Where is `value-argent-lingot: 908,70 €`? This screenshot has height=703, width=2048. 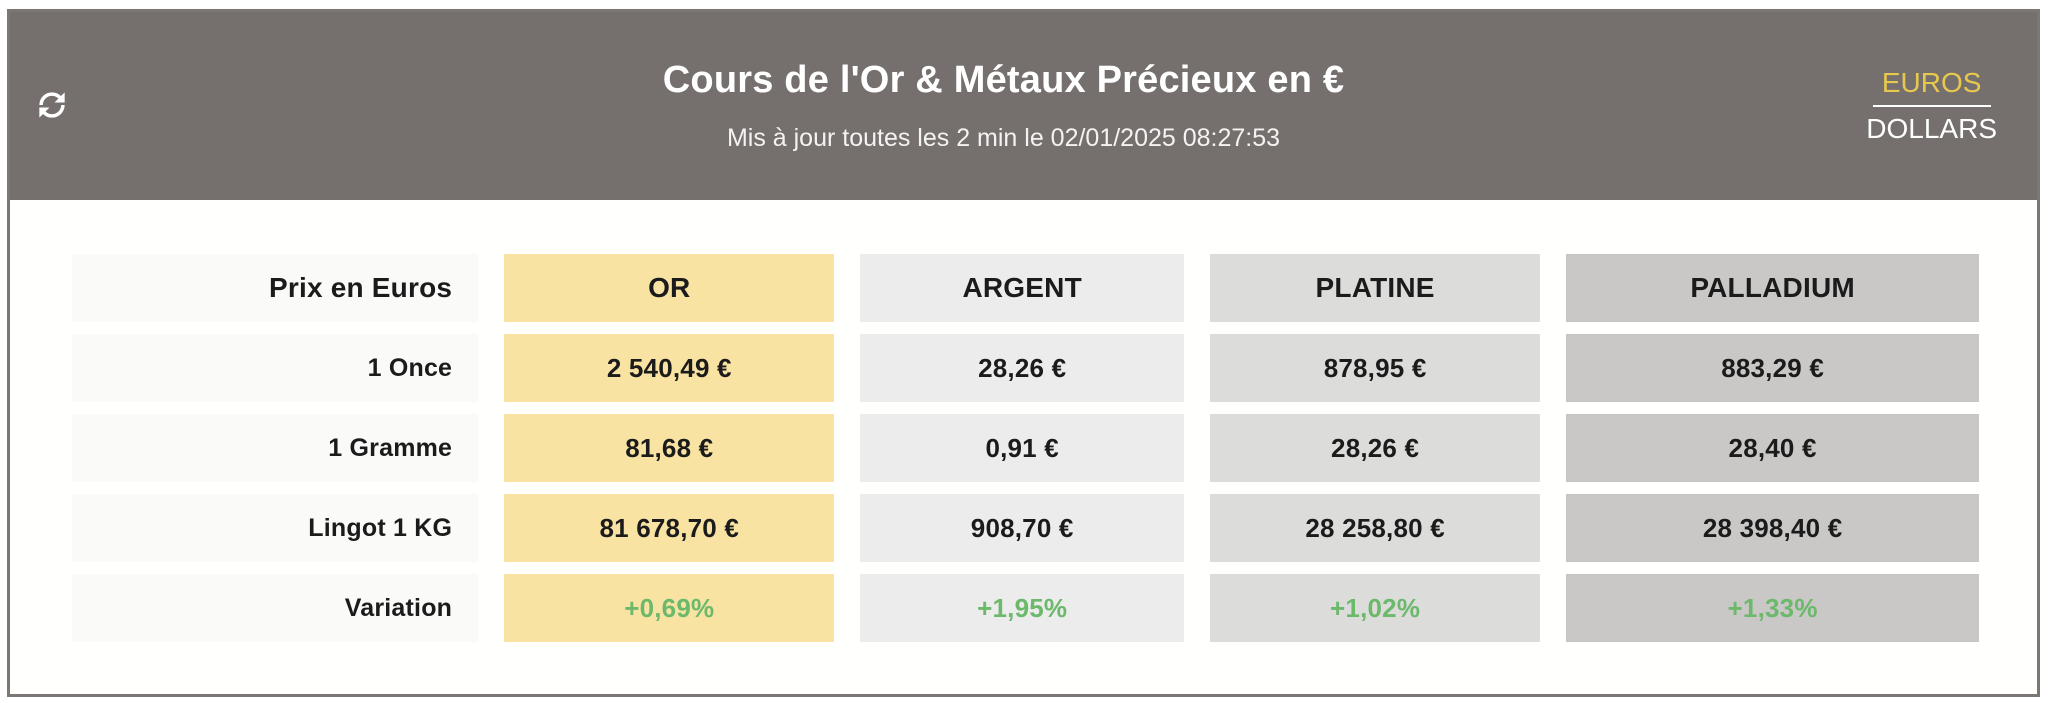
value-argent-lingot: 908,70 € is located at coordinates (1022, 528).